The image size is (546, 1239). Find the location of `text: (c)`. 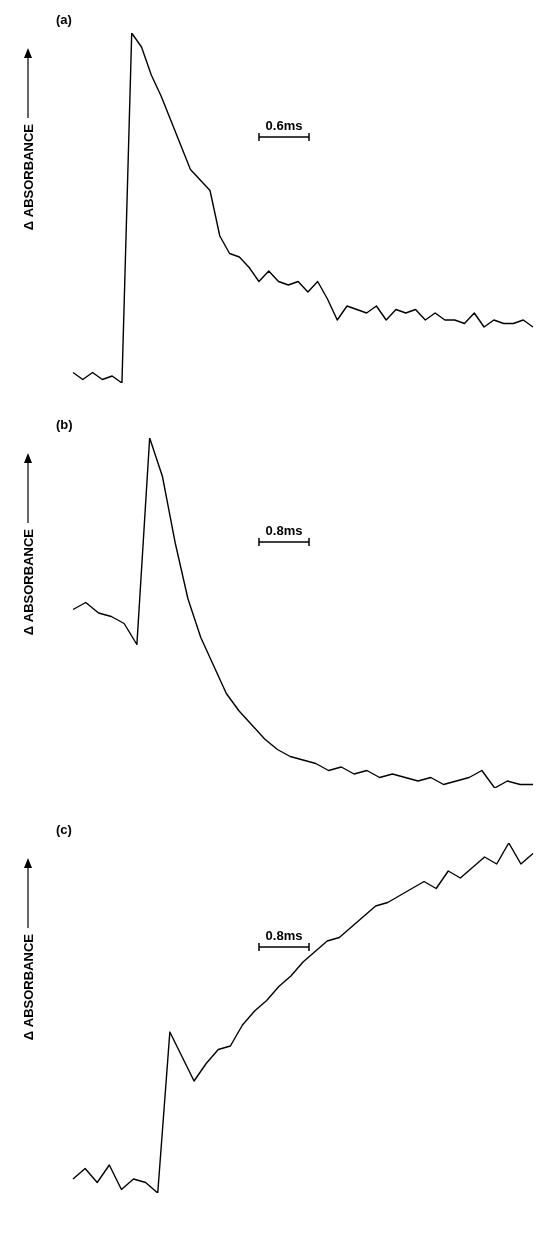

text: (c) is located at coordinates (64, 829).